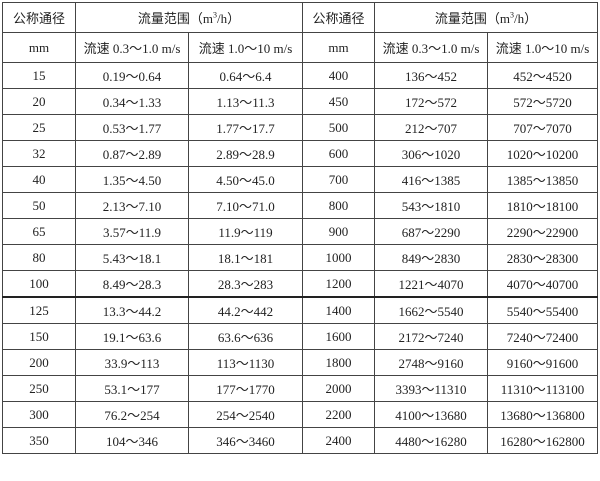 The height and width of the screenshot is (481, 600). Describe the element at coordinates (39, 388) in the screenshot. I see `table-cell: 250` at that location.